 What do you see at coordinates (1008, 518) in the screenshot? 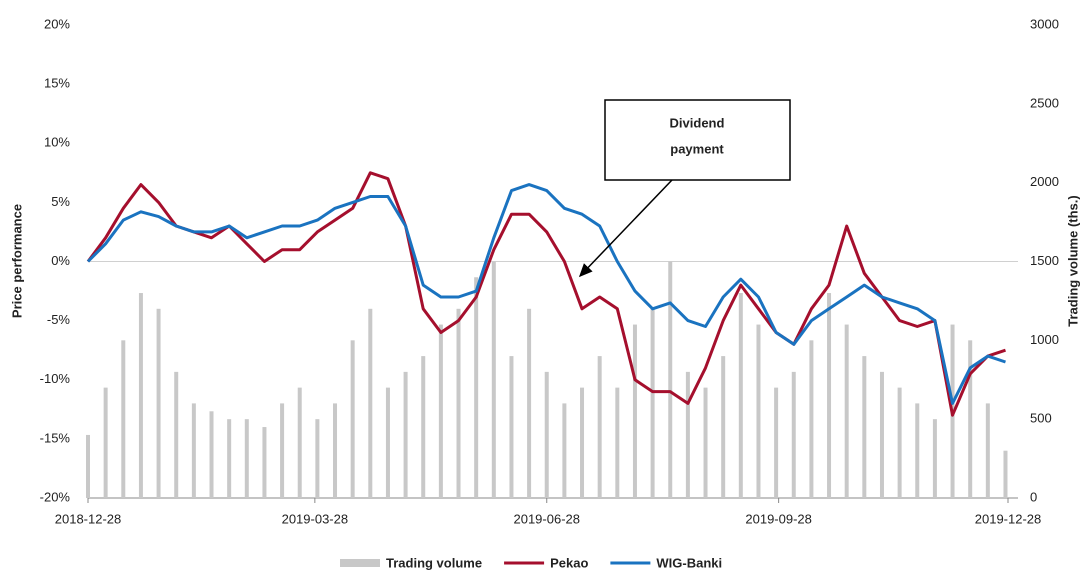
I see `x-tick-label: 2019-12-28` at bounding box center [1008, 518].